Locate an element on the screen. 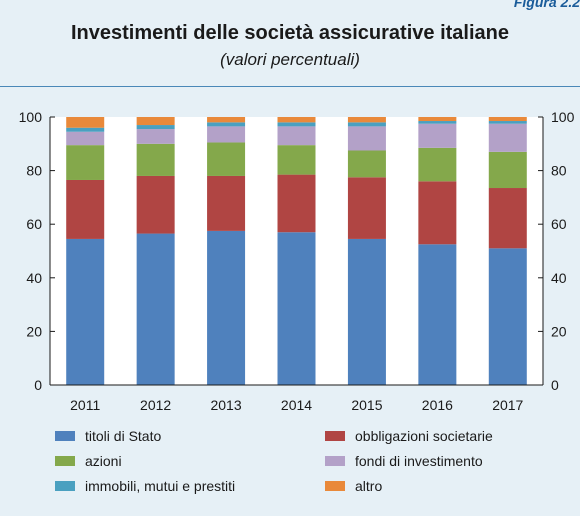 Image resolution: width=580 pixels, height=516 pixels. legend-label: obbligazioni societarie is located at coordinates (424, 436).